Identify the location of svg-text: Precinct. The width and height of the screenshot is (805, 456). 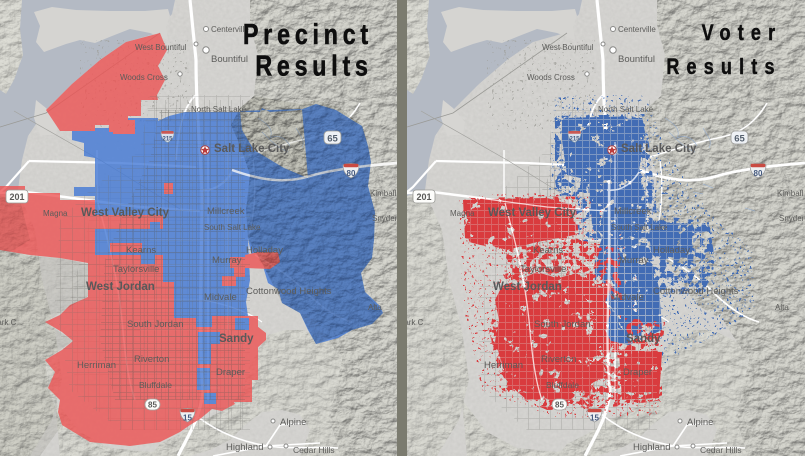
(308, 33).